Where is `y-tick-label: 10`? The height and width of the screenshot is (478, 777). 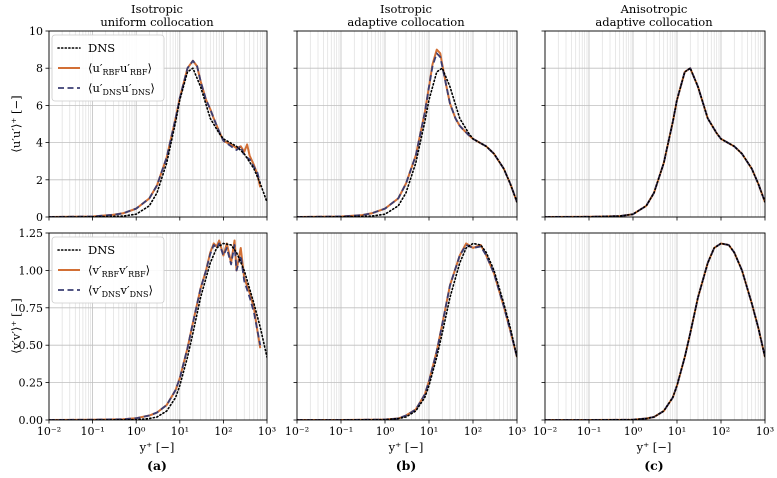 y-tick-label: 10 is located at coordinates (36, 31).